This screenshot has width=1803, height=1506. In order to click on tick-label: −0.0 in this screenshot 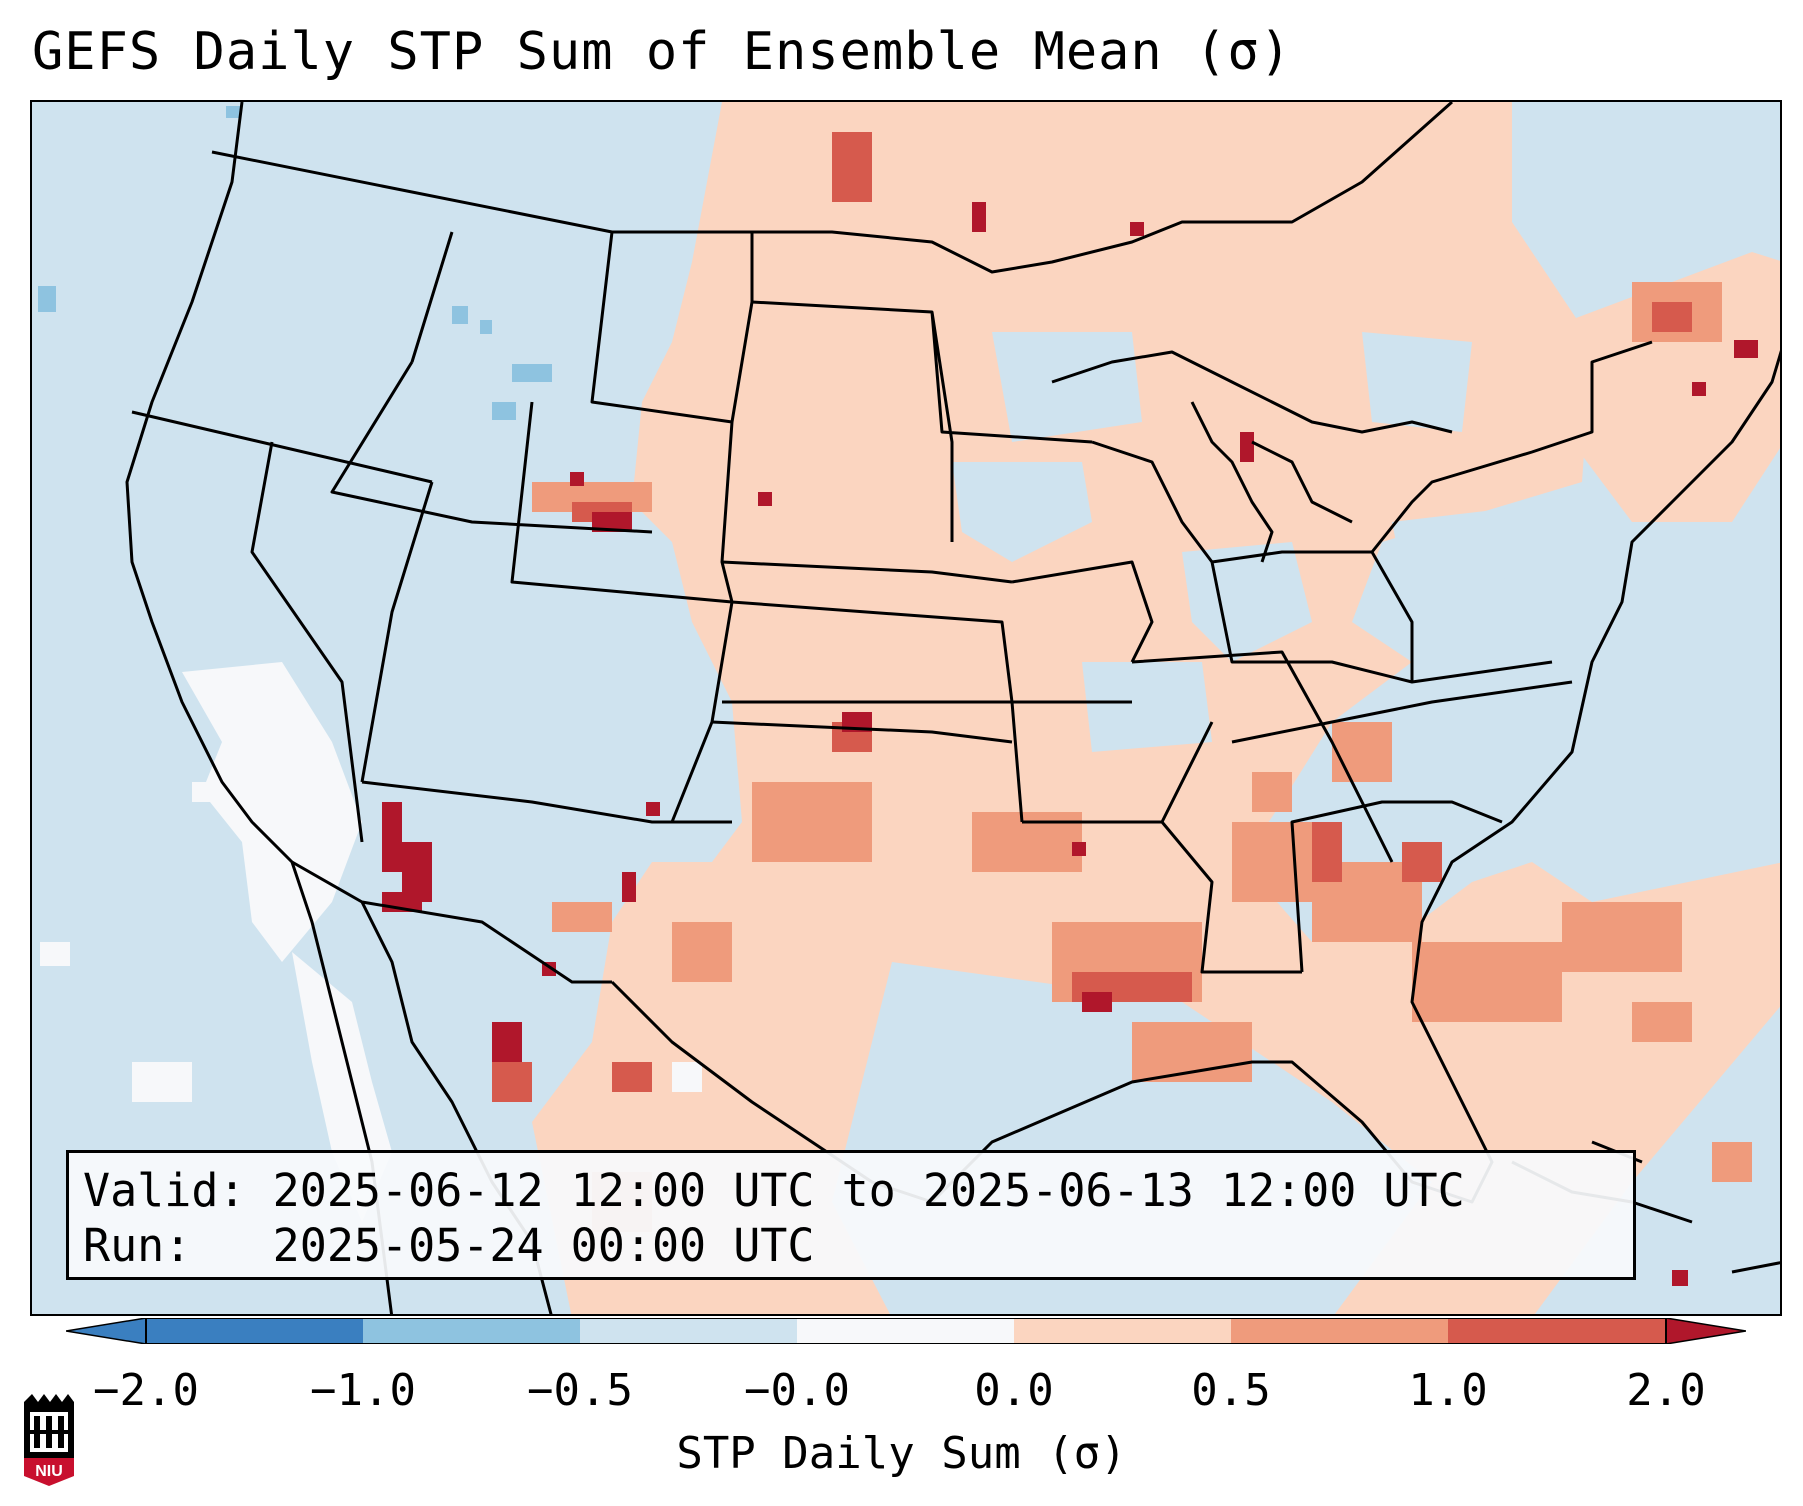, I will do `click(797, 1390)`.